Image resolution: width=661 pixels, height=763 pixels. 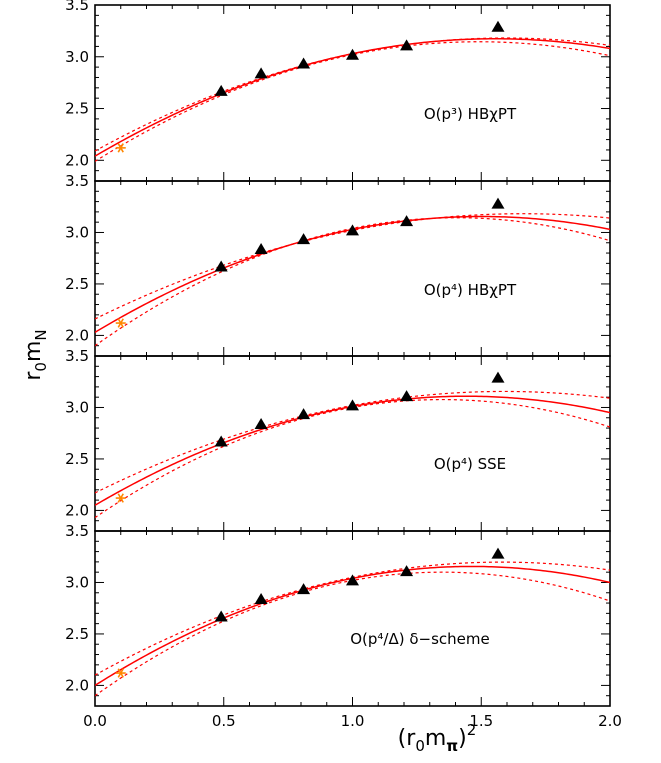 I want to click on x-tick-label: 2.0, so click(x=610, y=721).